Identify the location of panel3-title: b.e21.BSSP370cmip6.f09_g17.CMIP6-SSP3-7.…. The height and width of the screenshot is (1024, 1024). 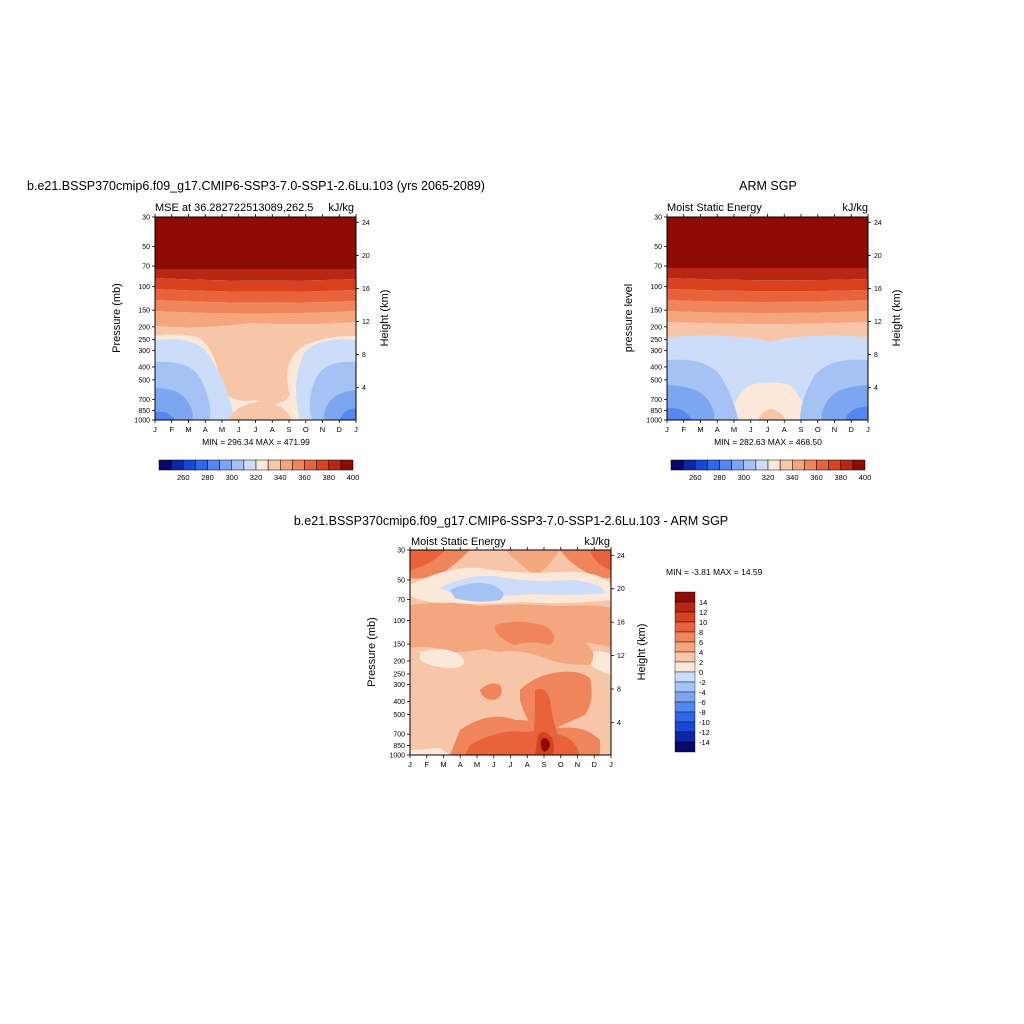
(511, 521).